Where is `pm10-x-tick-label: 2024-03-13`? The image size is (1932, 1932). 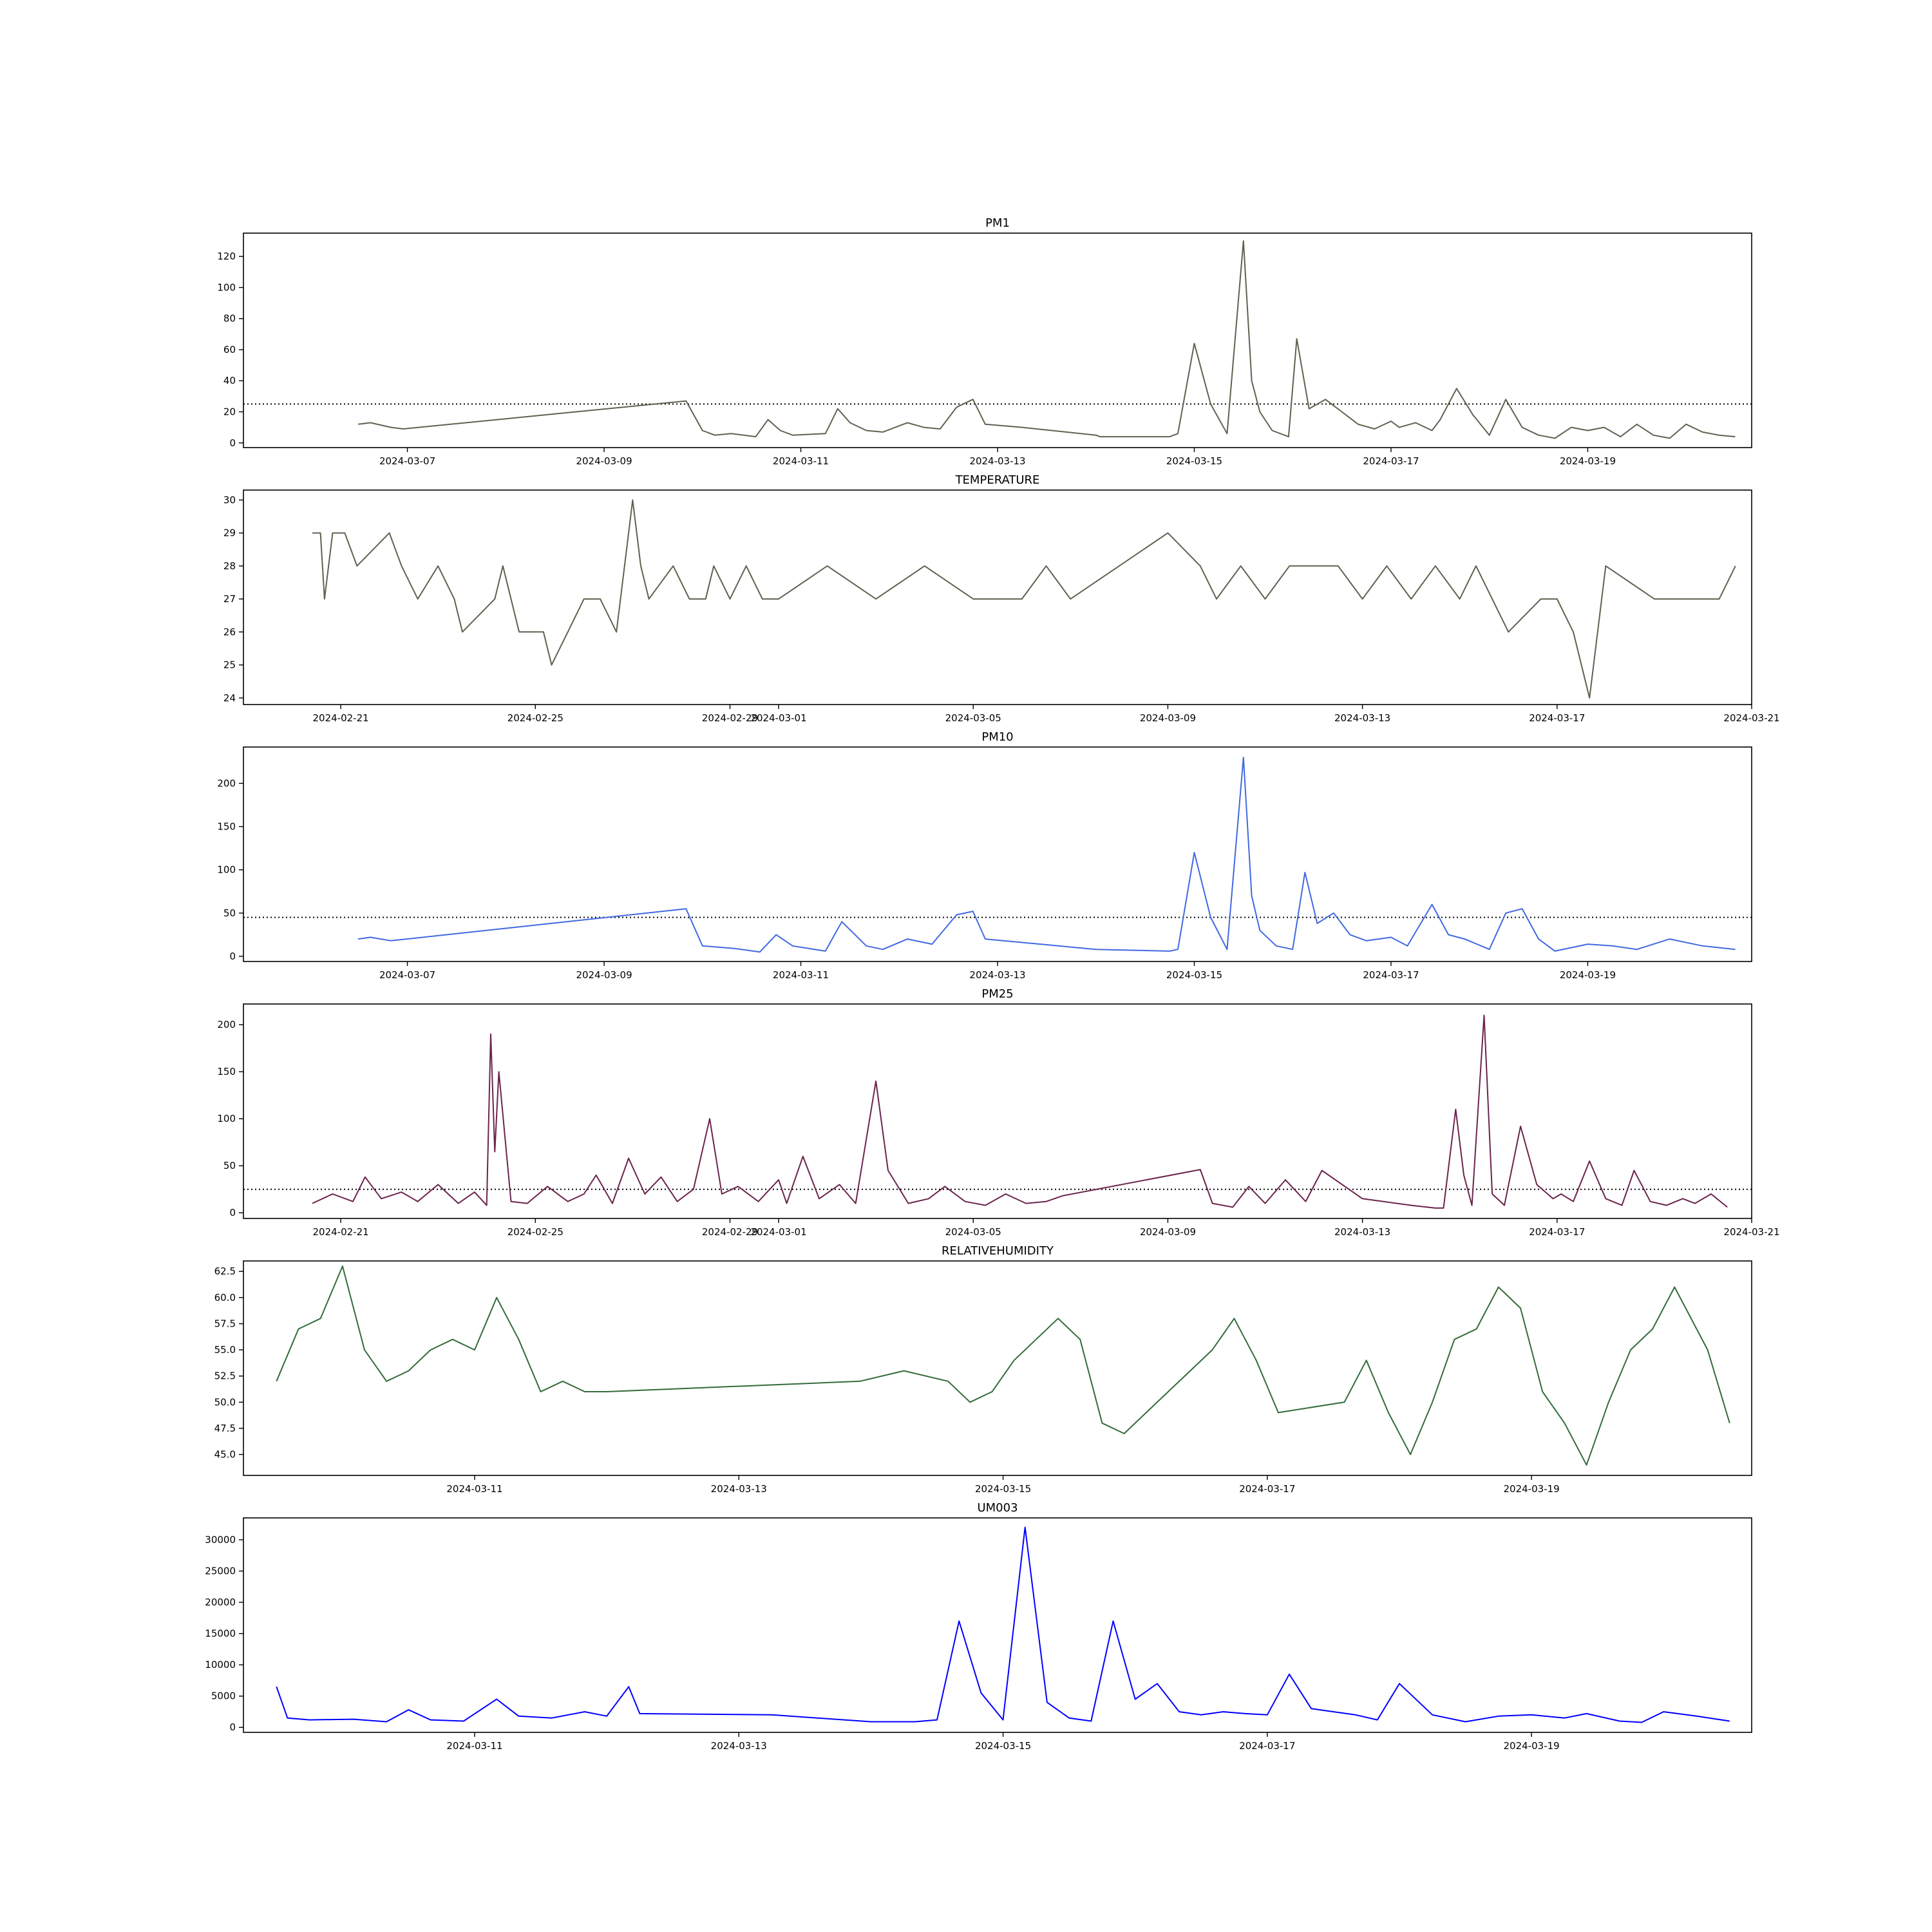
pm10-x-tick-label: 2024-03-13 is located at coordinates (997, 975).